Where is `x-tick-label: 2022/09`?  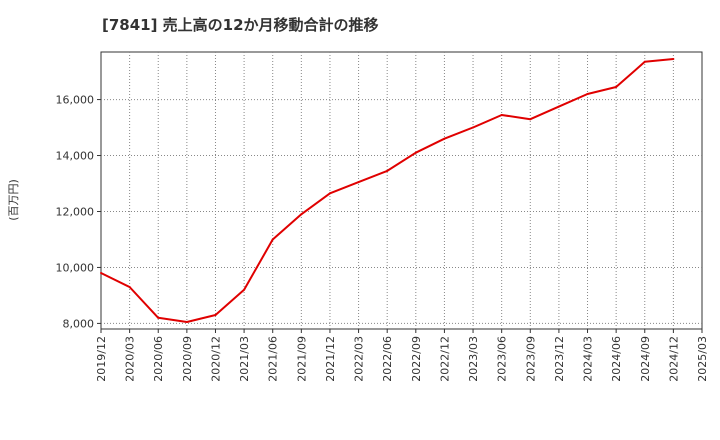
x-tick-label: 2022/09 is located at coordinates (416, 359).